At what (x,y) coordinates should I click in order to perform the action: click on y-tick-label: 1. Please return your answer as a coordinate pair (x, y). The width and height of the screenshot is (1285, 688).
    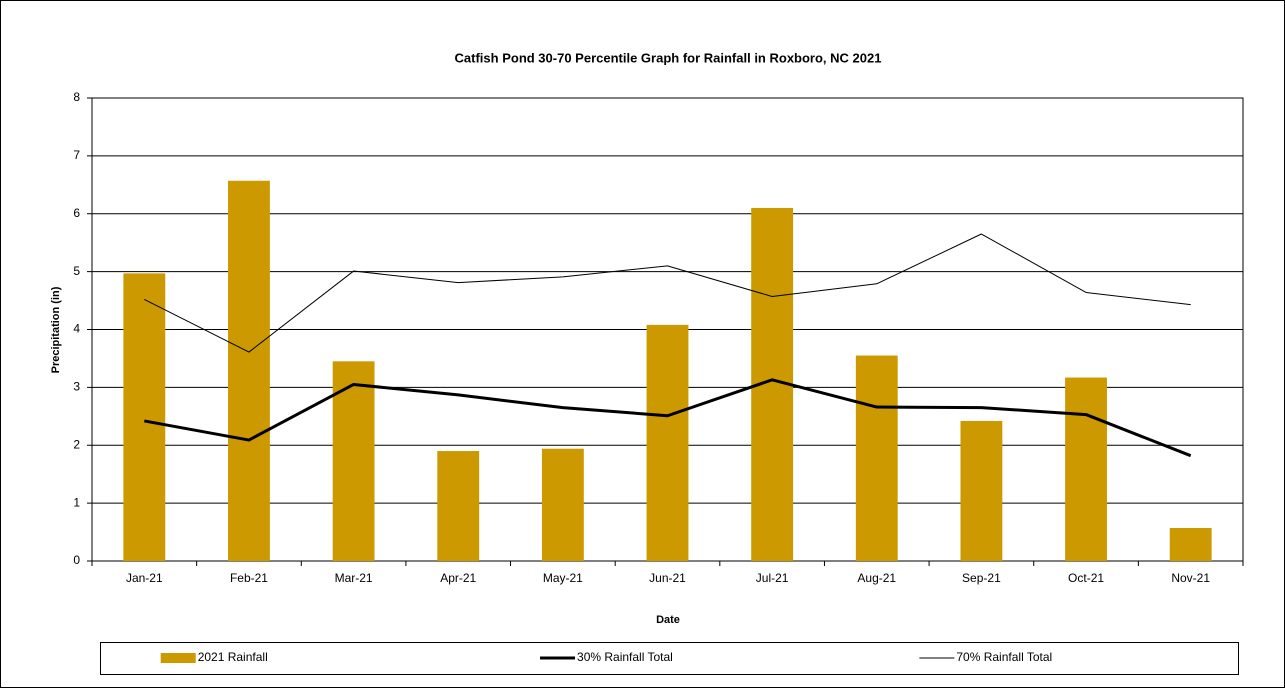
    Looking at the image, I should click on (76, 502).